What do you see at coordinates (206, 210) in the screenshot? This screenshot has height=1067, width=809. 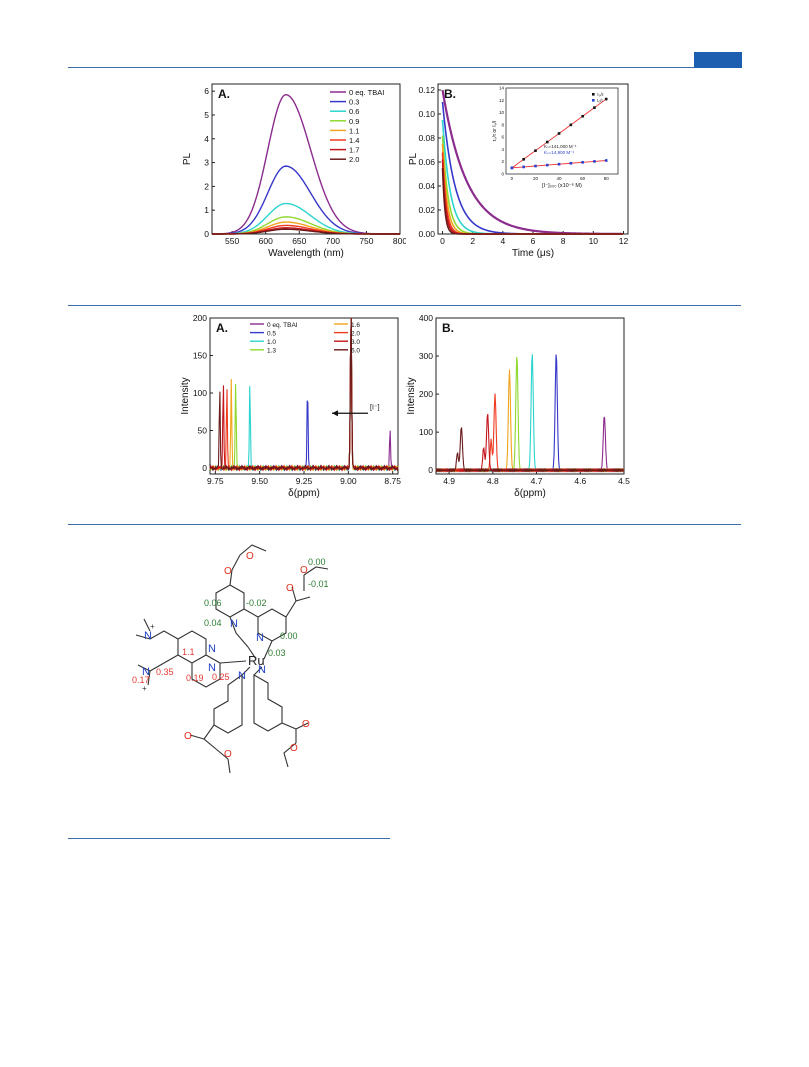 I see `y-tick-label: 1` at bounding box center [206, 210].